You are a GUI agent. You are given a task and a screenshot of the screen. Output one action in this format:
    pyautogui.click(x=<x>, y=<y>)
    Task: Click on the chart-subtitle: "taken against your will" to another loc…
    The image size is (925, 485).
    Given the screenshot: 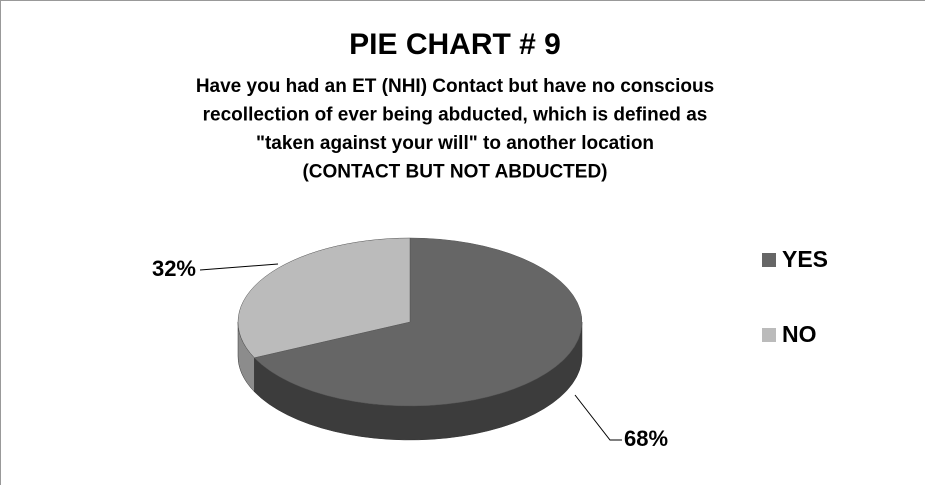 What is the action you would take?
    pyautogui.click(x=455, y=143)
    